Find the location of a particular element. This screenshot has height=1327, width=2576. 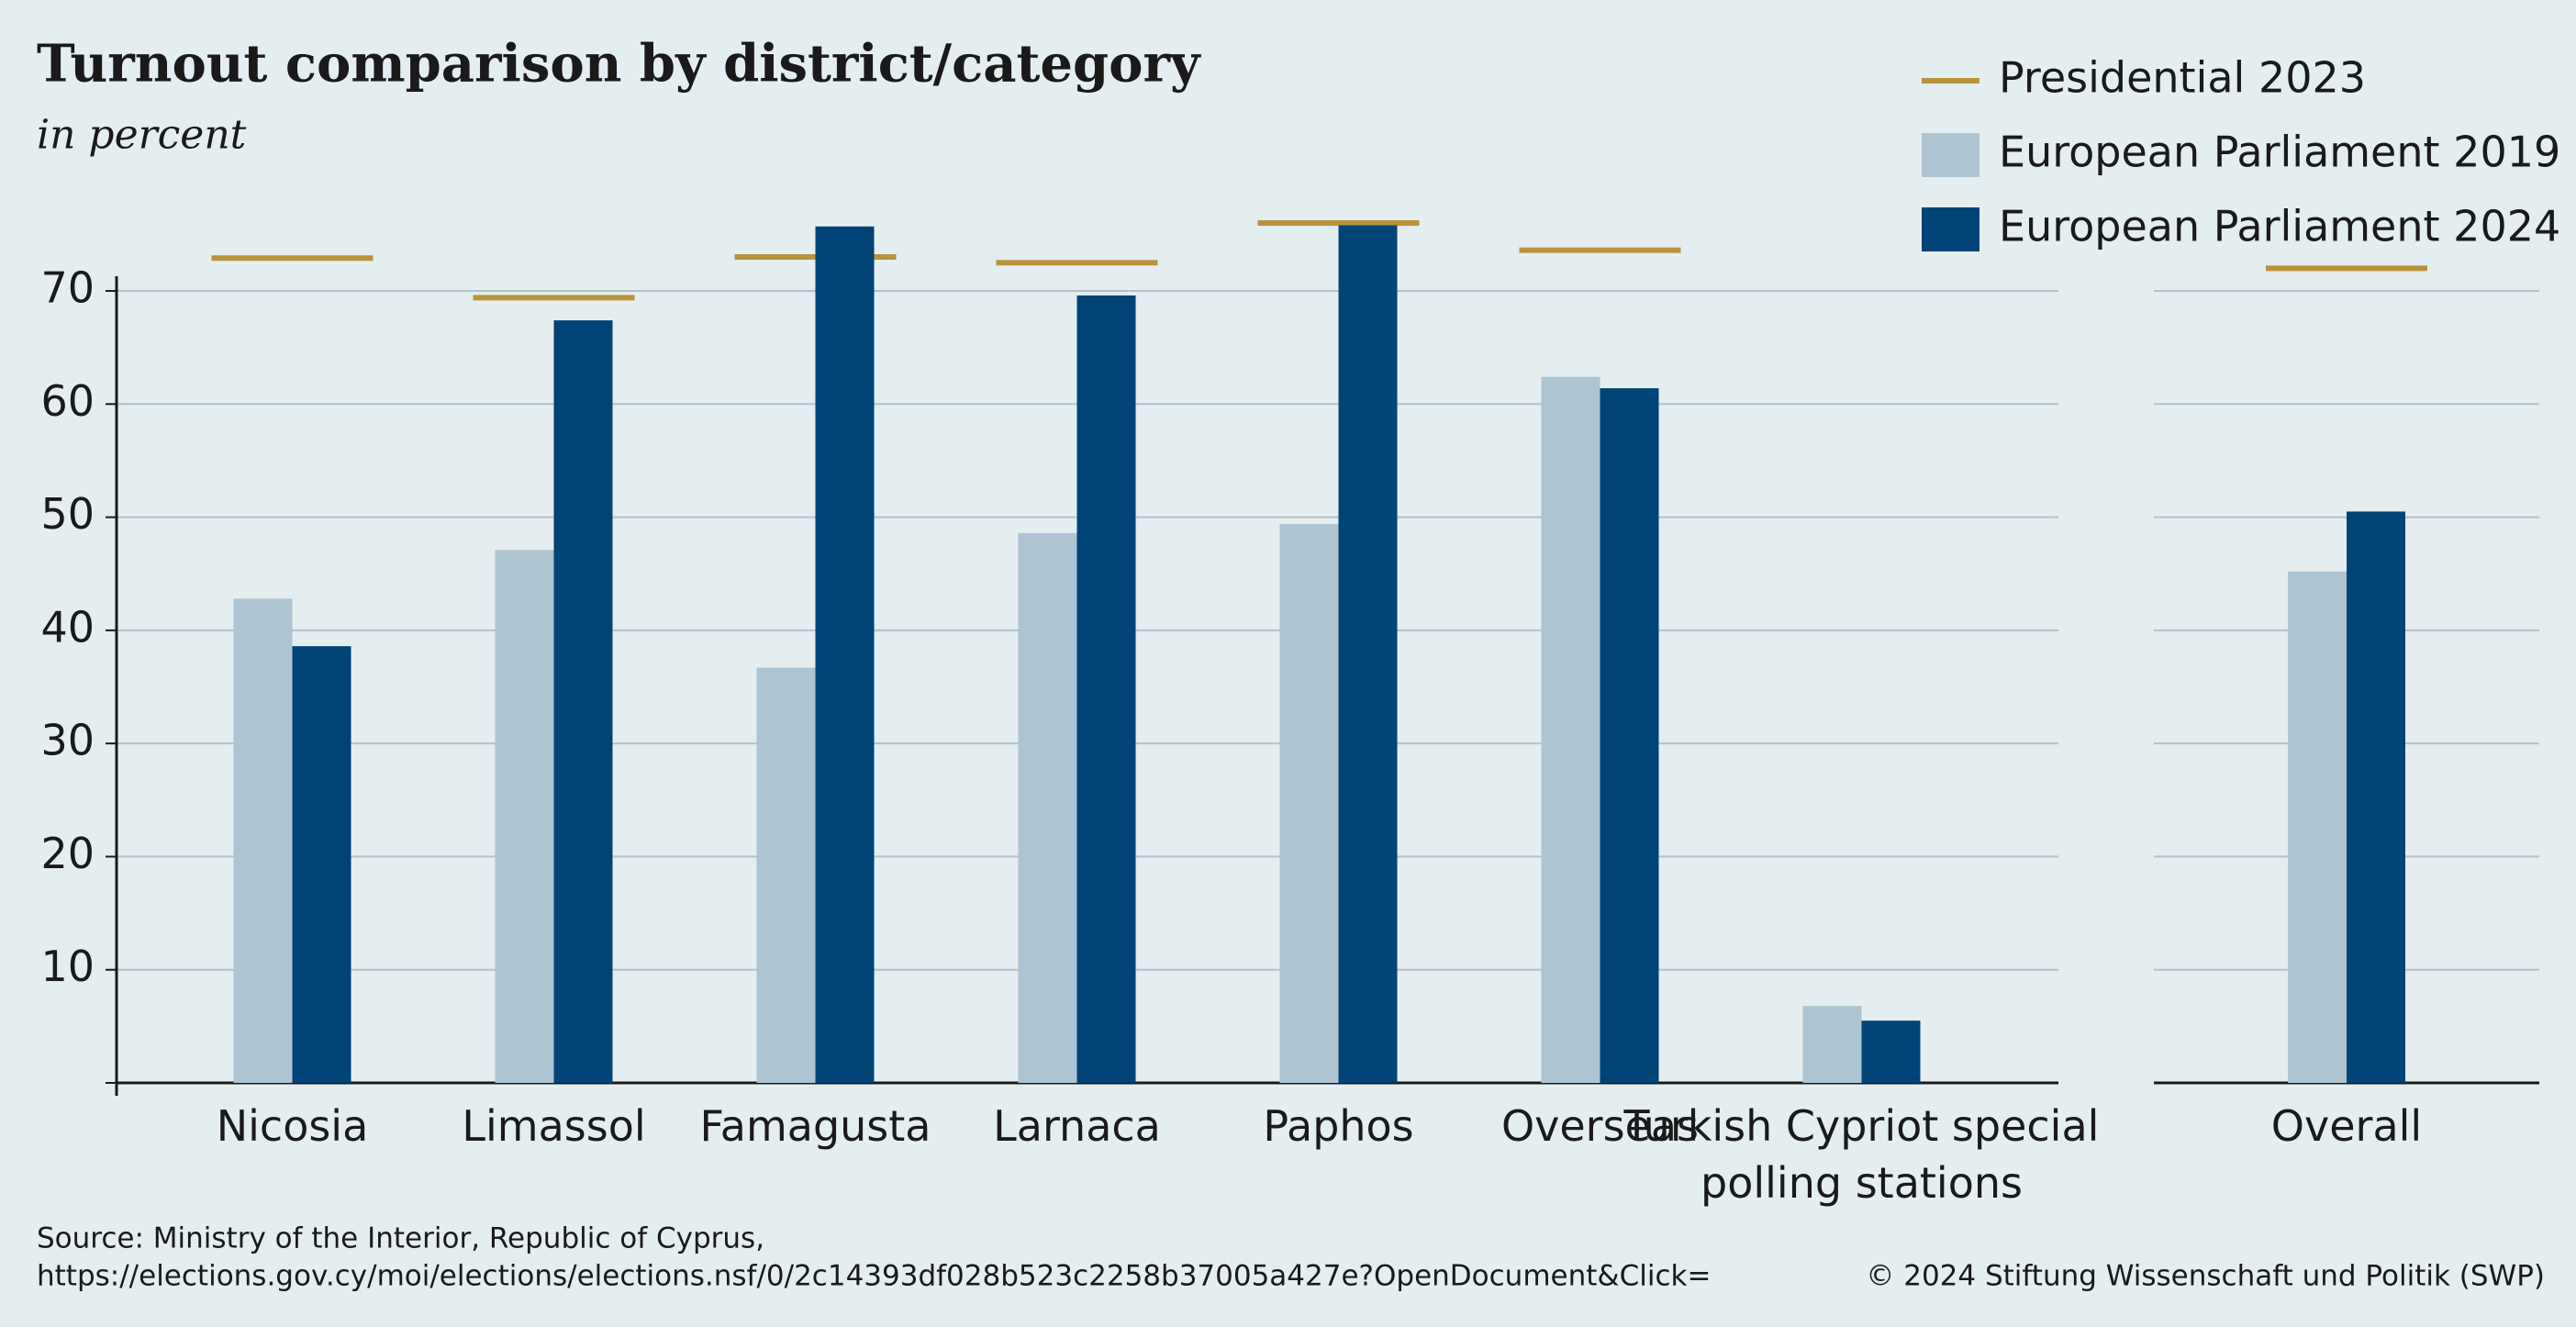

x-tick-label: Famagusta is located at coordinates (815, 1126).